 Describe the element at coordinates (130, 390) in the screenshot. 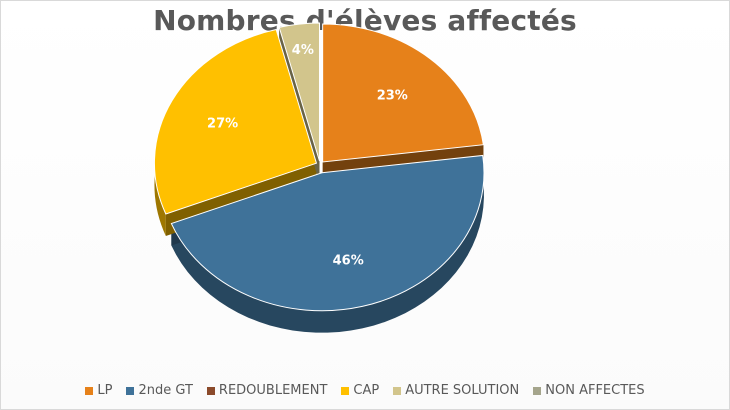

I see `legend-swatch-2nde-gt` at that location.